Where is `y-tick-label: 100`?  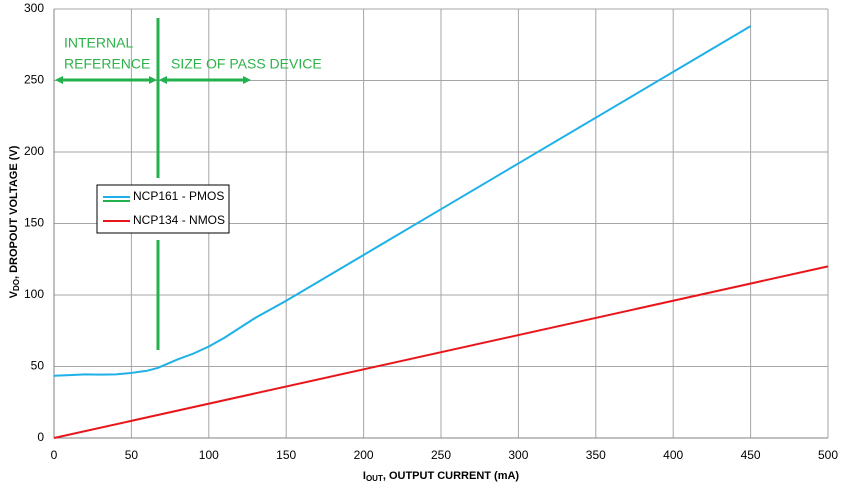 y-tick-label: 100 is located at coordinates (34, 294).